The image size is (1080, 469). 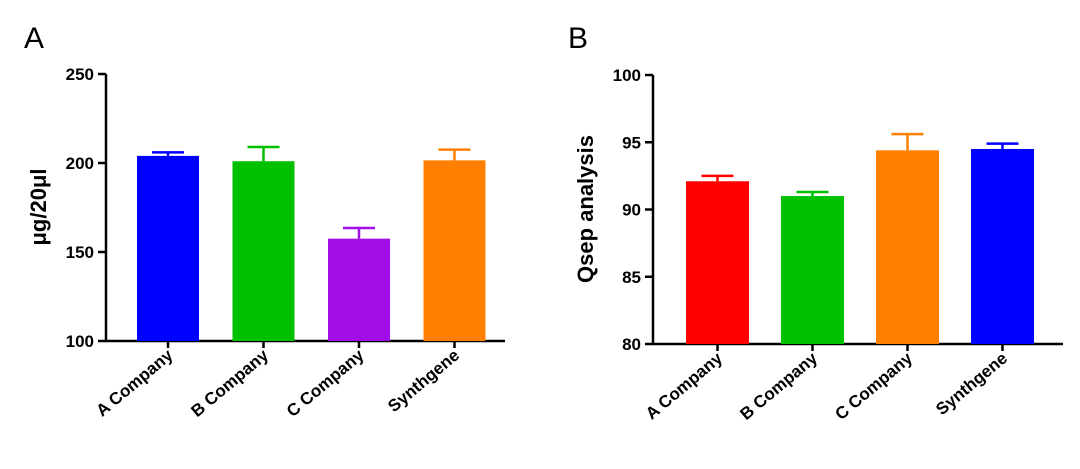 What do you see at coordinates (578, 38) in the screenshot?
I see `panel-b-label: B` at bounding box center [578, 38].